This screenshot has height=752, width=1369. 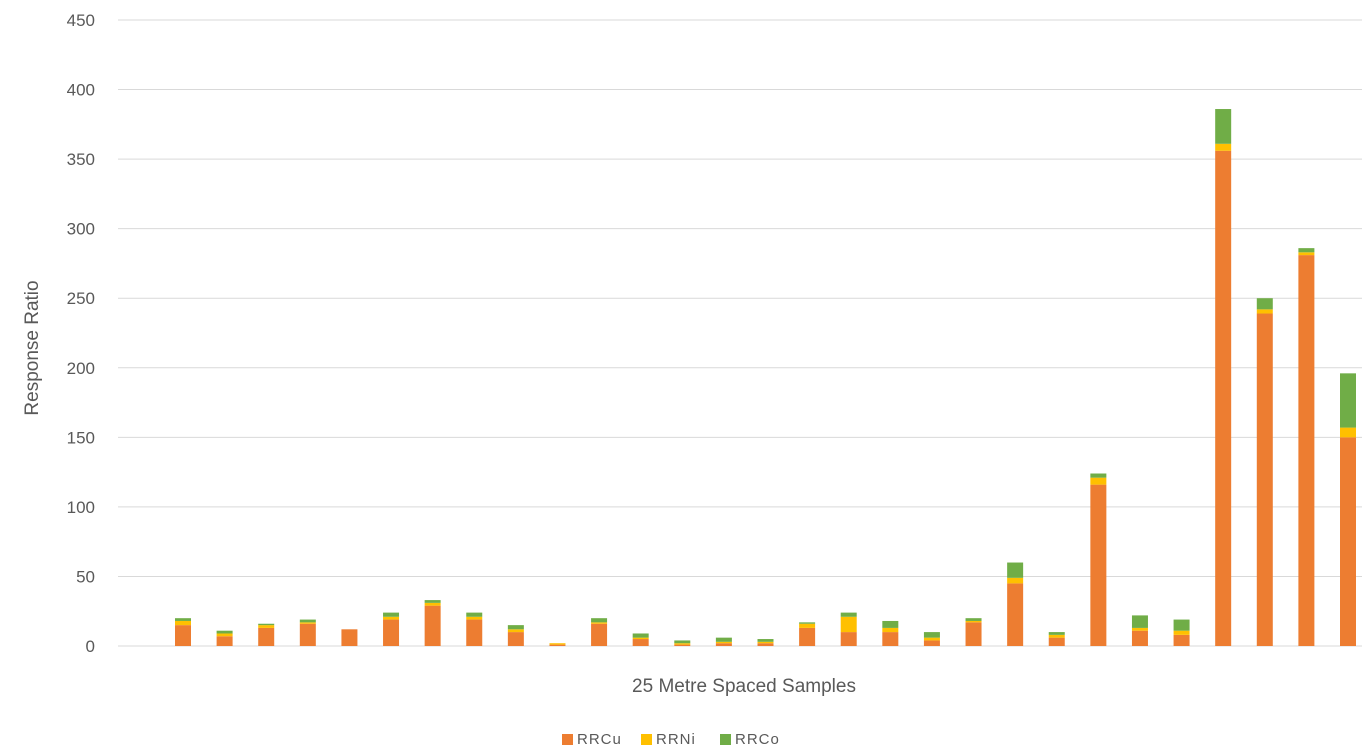 I want to click on legend-label-rrni: RRNi, so click(x=676, y=739).